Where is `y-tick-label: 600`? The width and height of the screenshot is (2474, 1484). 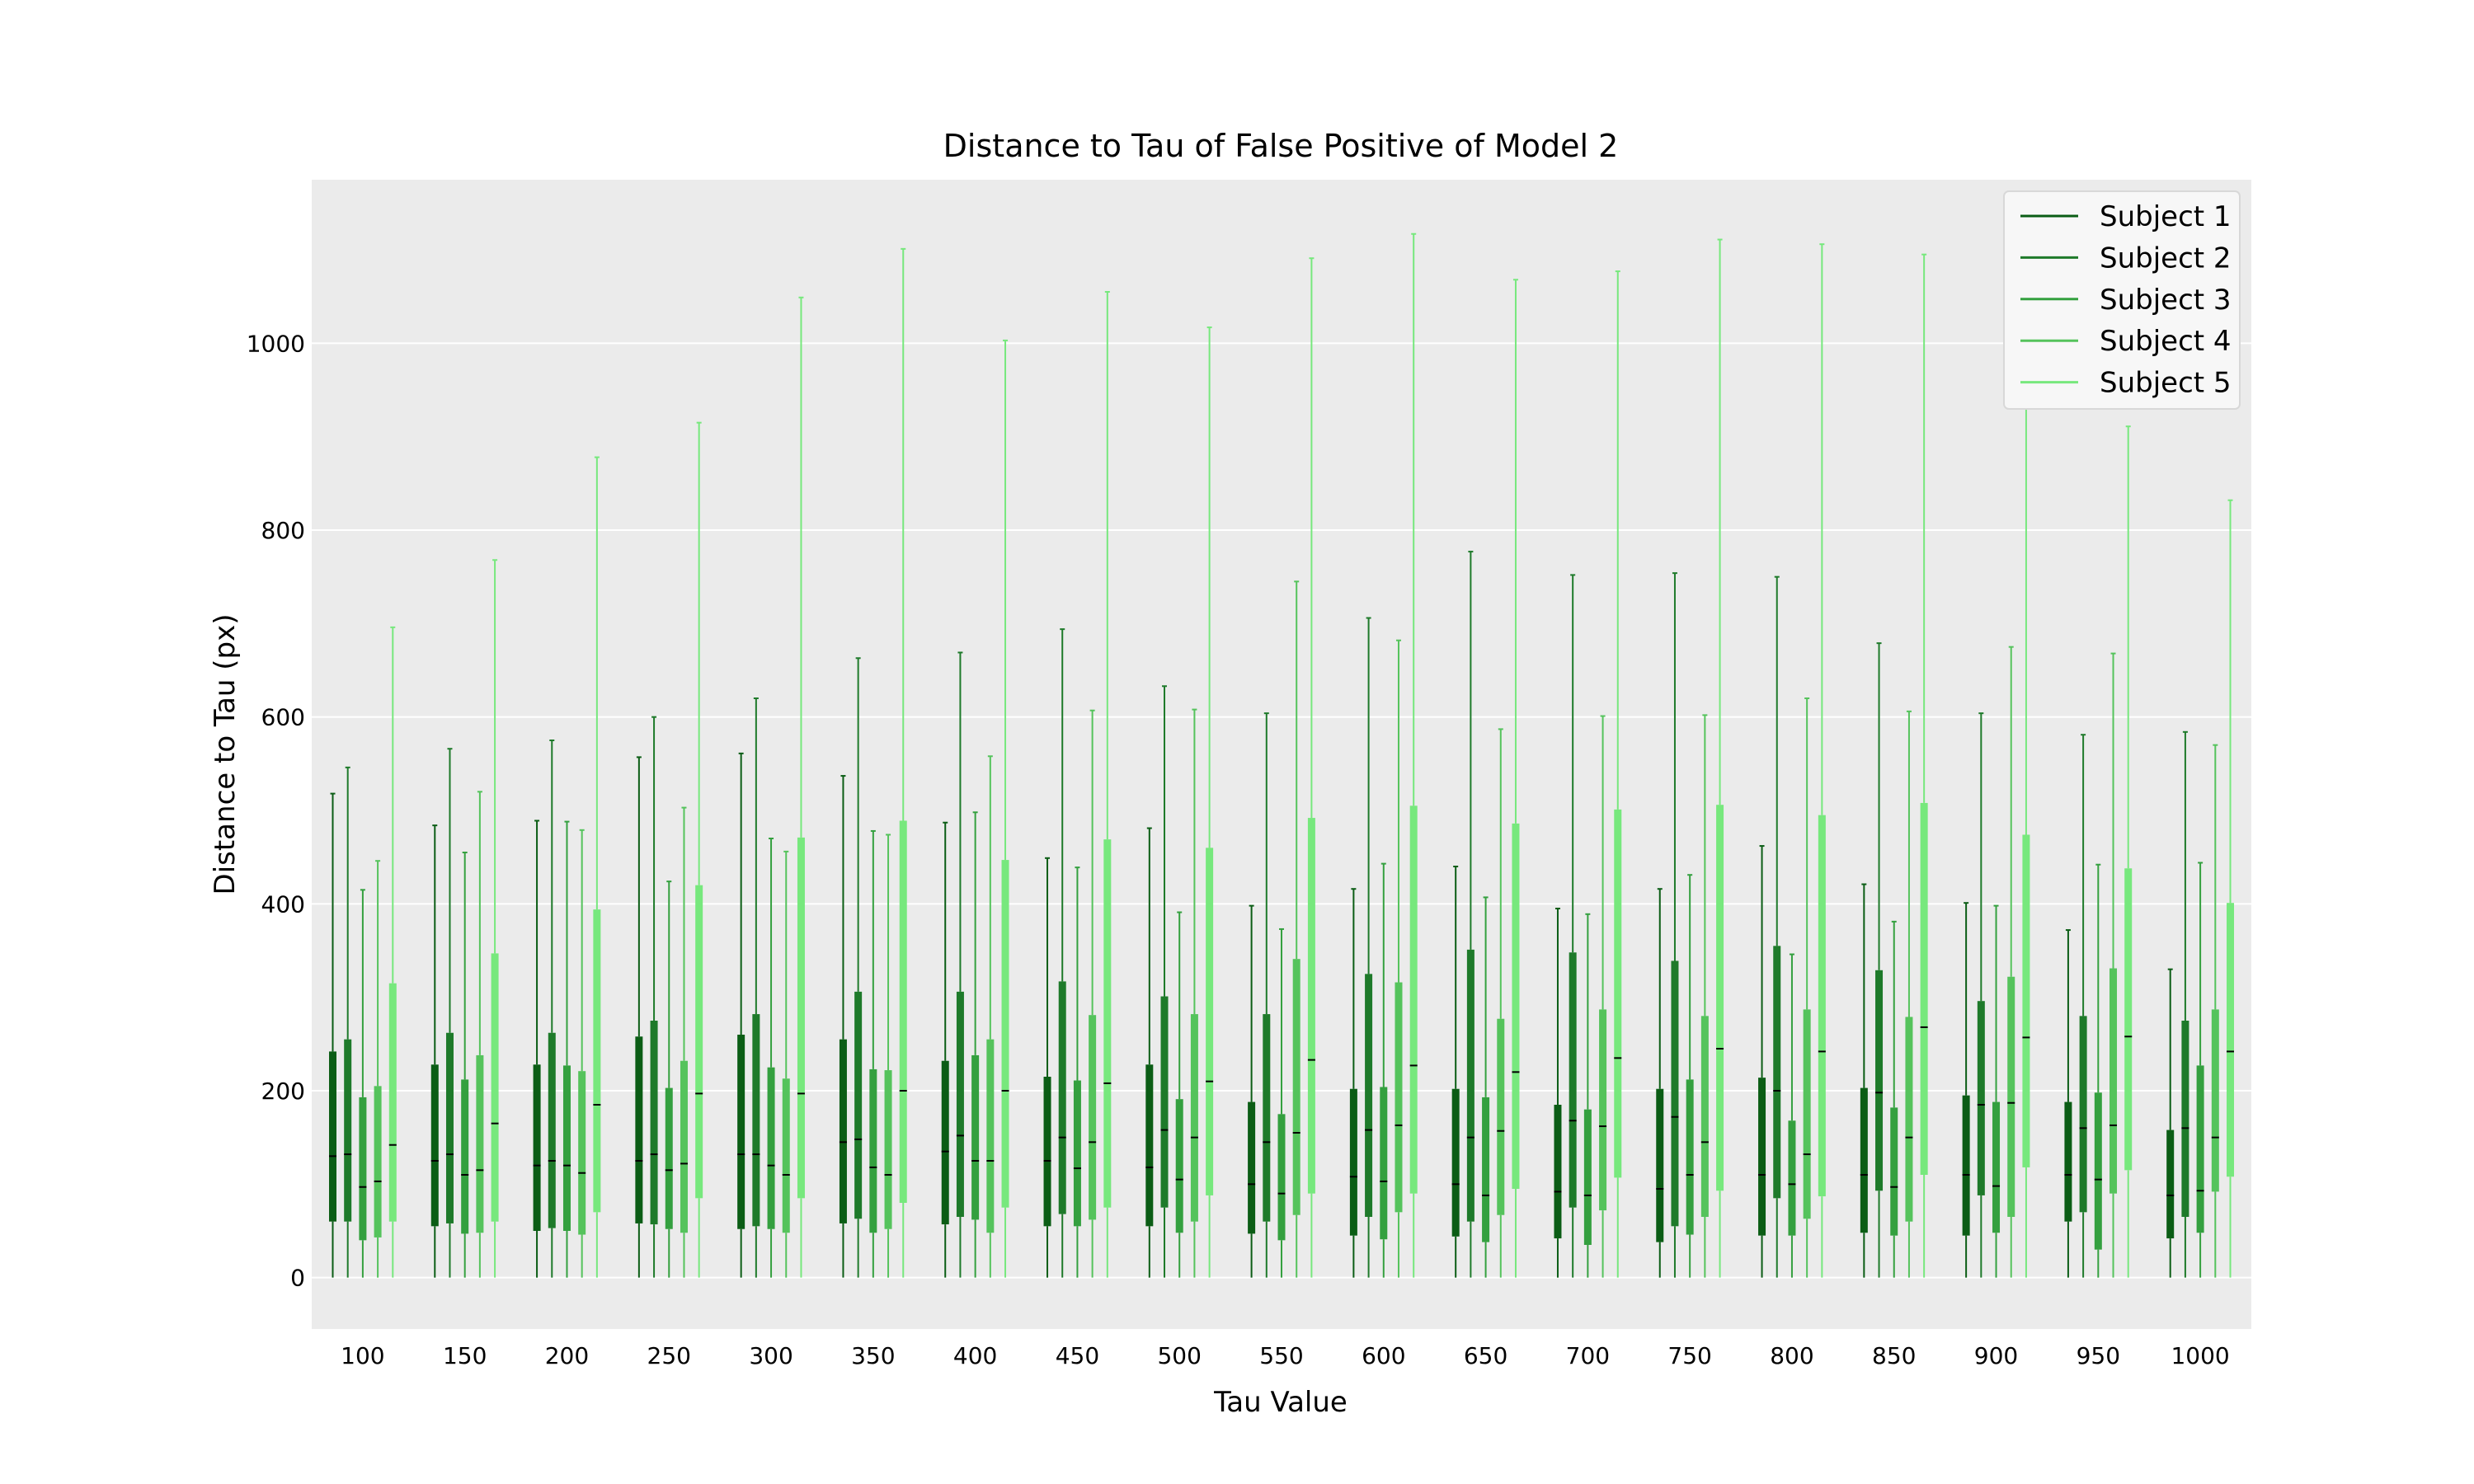 y-tick-label: 600 is located at coordinates (283, 717).